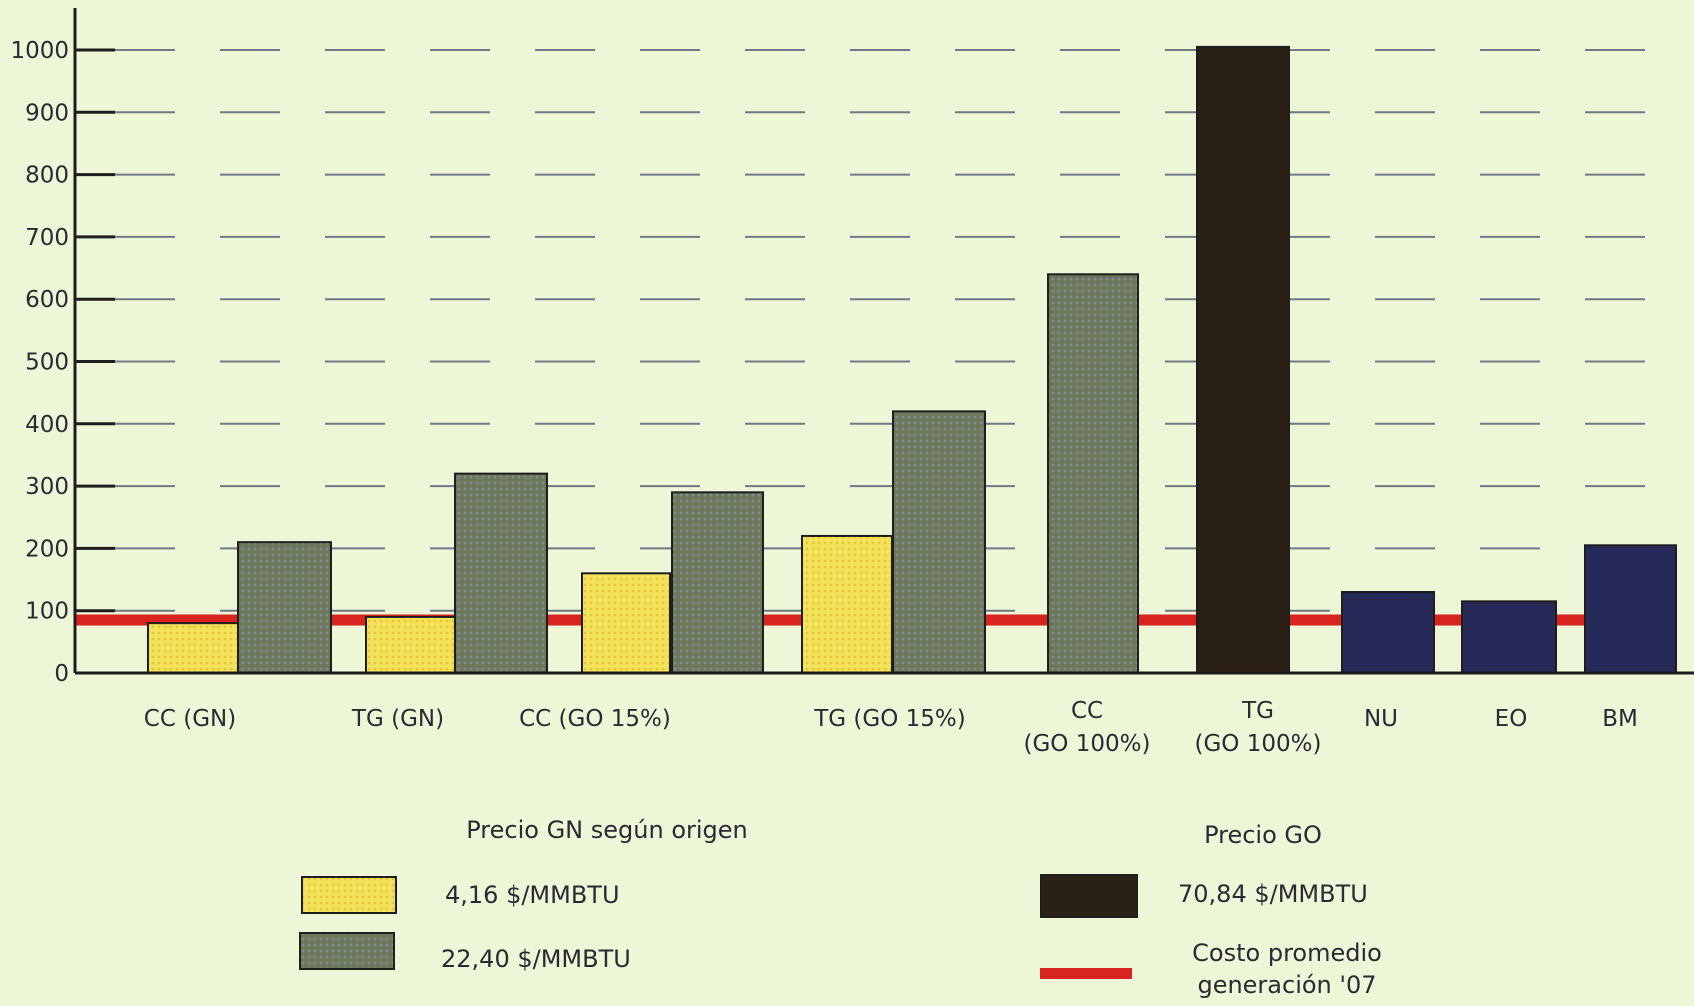 This screenshot has width=1694, height=1006. What do you see at coordinates (532, 895) in the screenshot?
I see `legend-item-label: 4,16 $/MMBTU` at bounding box center [532, 895].